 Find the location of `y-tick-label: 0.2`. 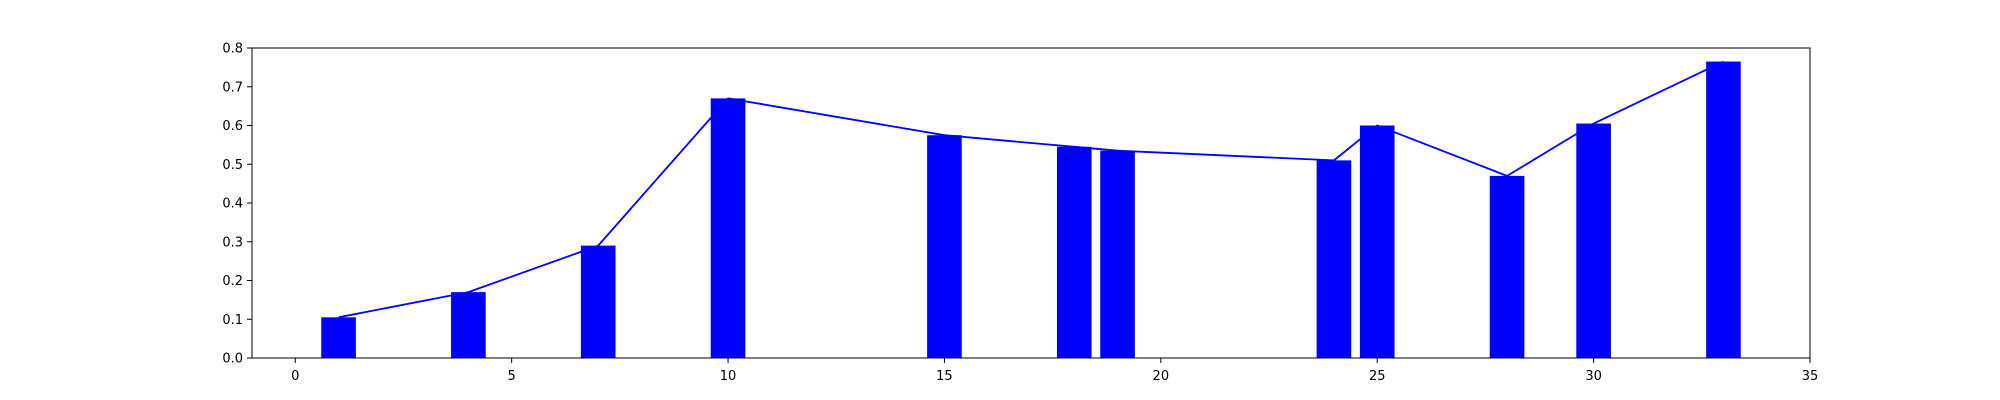

y-tick-label: 0.2 is located at coordinates (232, 281).